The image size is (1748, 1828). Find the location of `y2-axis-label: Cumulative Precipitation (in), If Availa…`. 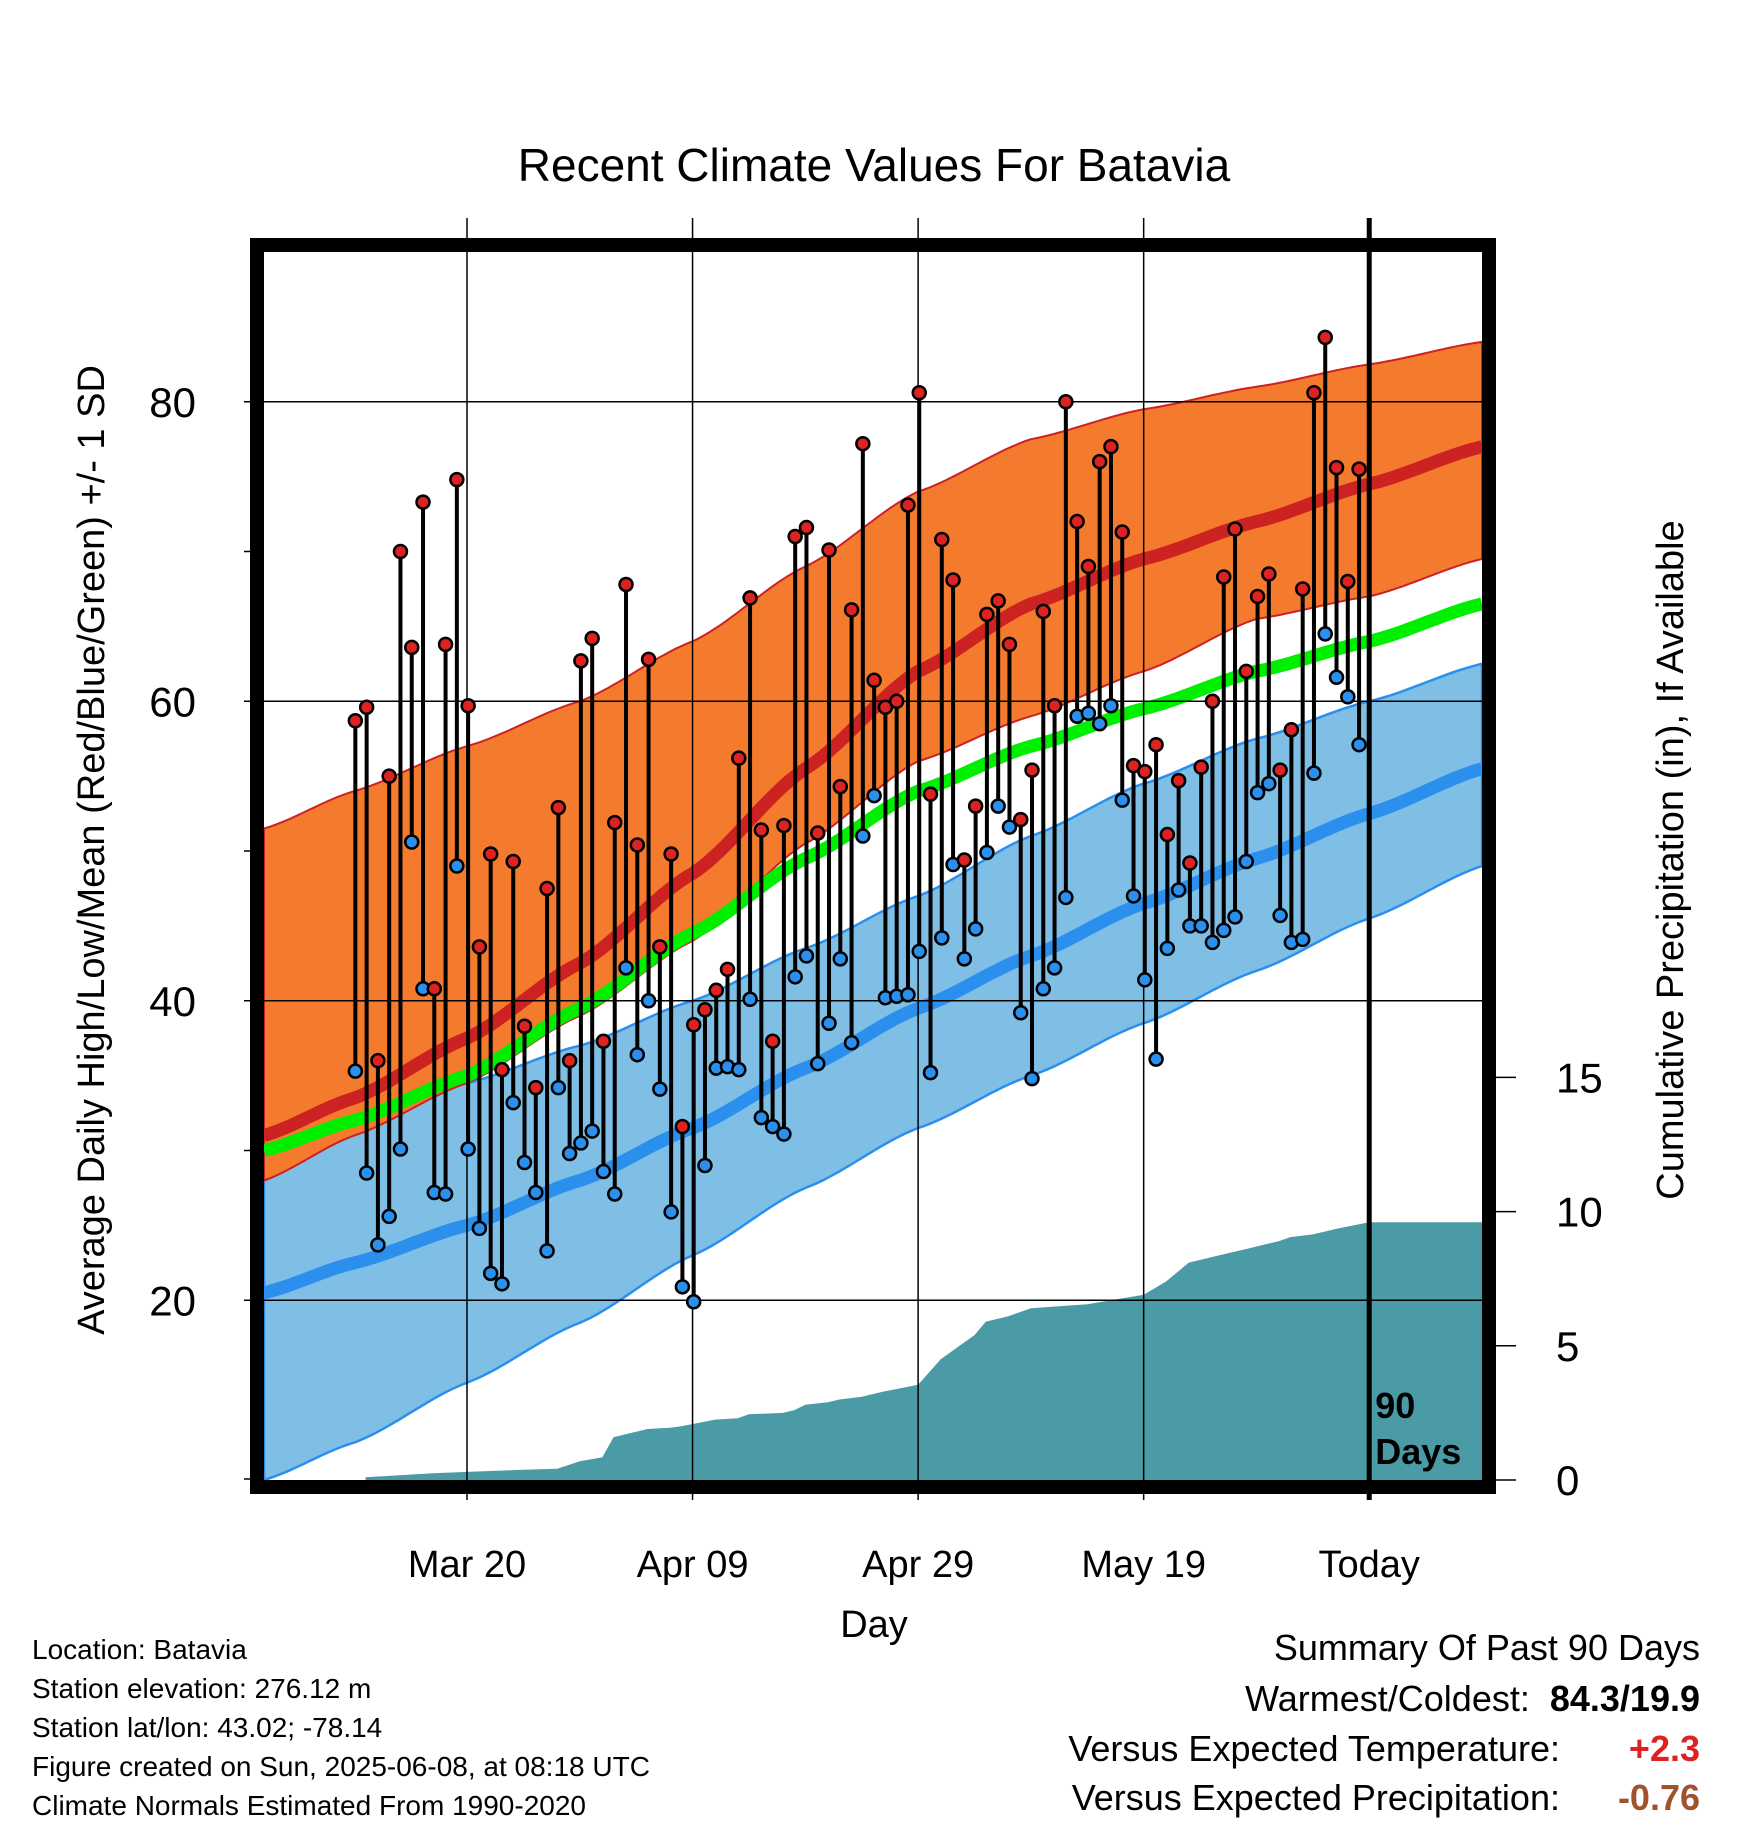

y2-axis-label: Cumulative Precipitation (in), If Availa… is located at coordinates (1671, 859).